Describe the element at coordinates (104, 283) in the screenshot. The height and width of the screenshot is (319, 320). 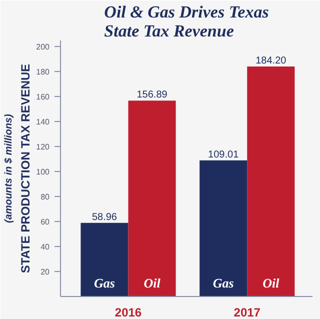
I see `series-label: Gas` at that location.